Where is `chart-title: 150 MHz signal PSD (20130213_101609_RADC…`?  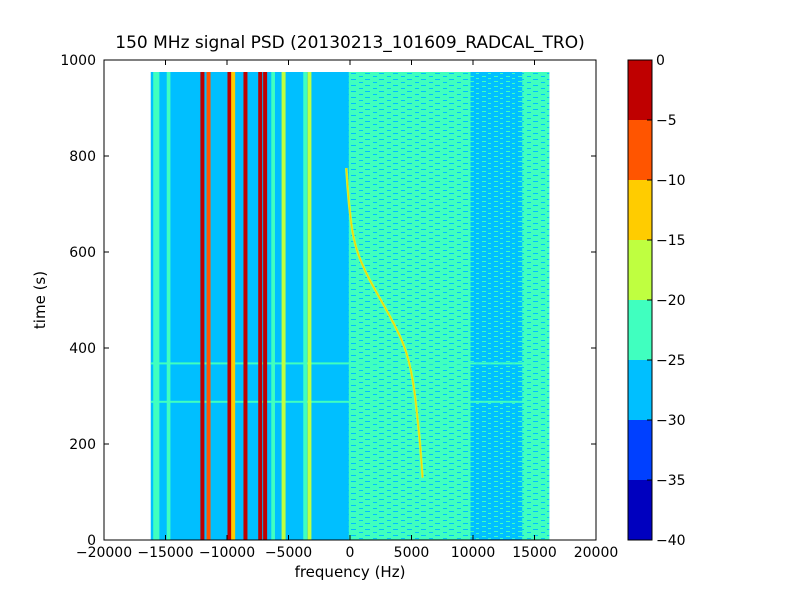
chart-title: 150 MHz signal PSD (20130213_101609_RADC… is located at coordinates (349, 43).